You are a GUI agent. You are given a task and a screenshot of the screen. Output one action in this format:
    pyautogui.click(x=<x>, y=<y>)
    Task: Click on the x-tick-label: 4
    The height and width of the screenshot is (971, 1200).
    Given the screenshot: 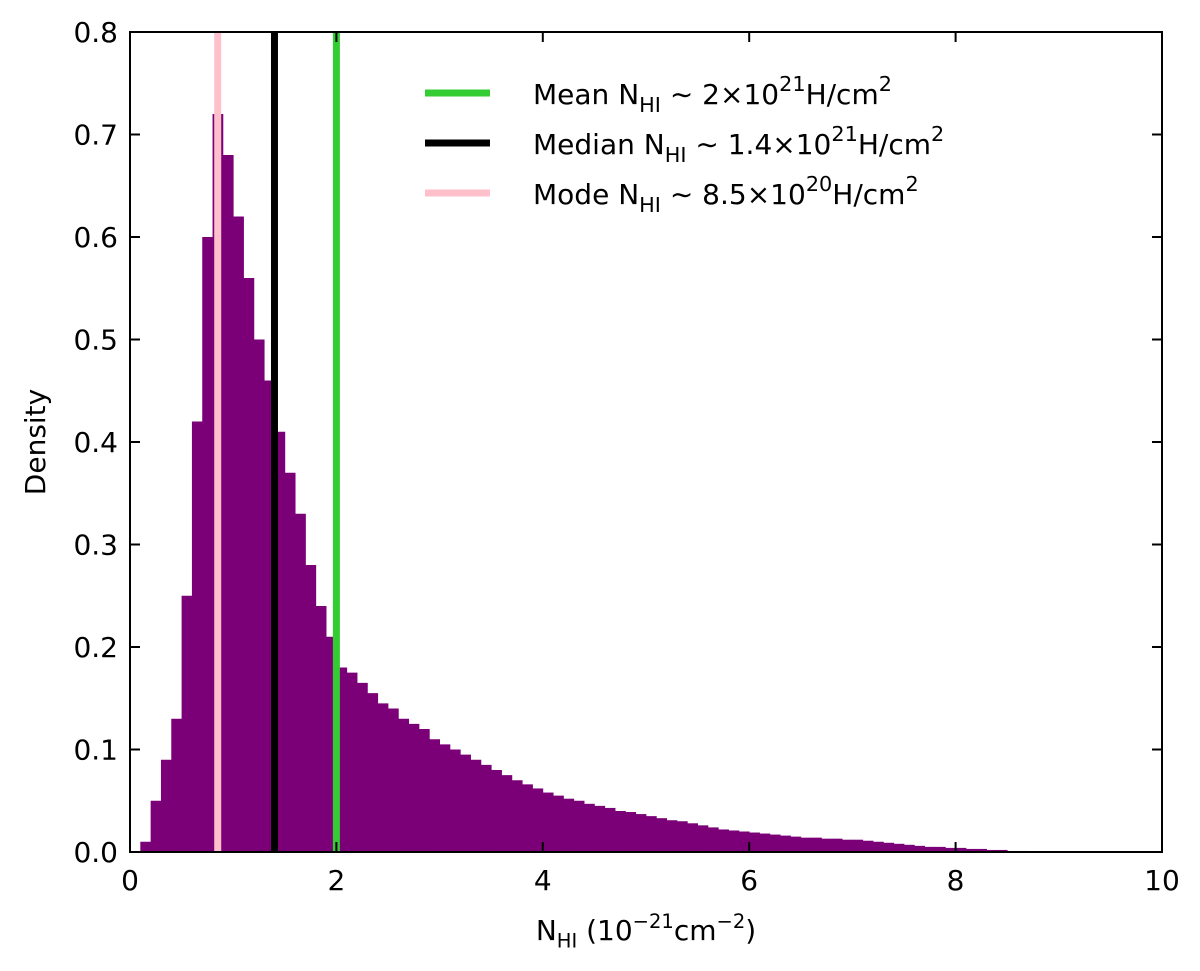 What is the action you would take?
    pyautogui.click(x=543, y=880)
    